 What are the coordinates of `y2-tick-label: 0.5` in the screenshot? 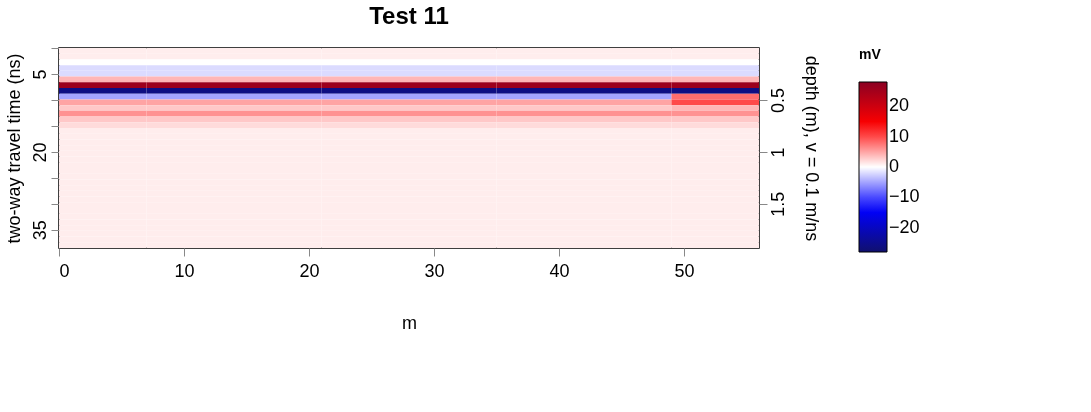 It's located at (777, 100).